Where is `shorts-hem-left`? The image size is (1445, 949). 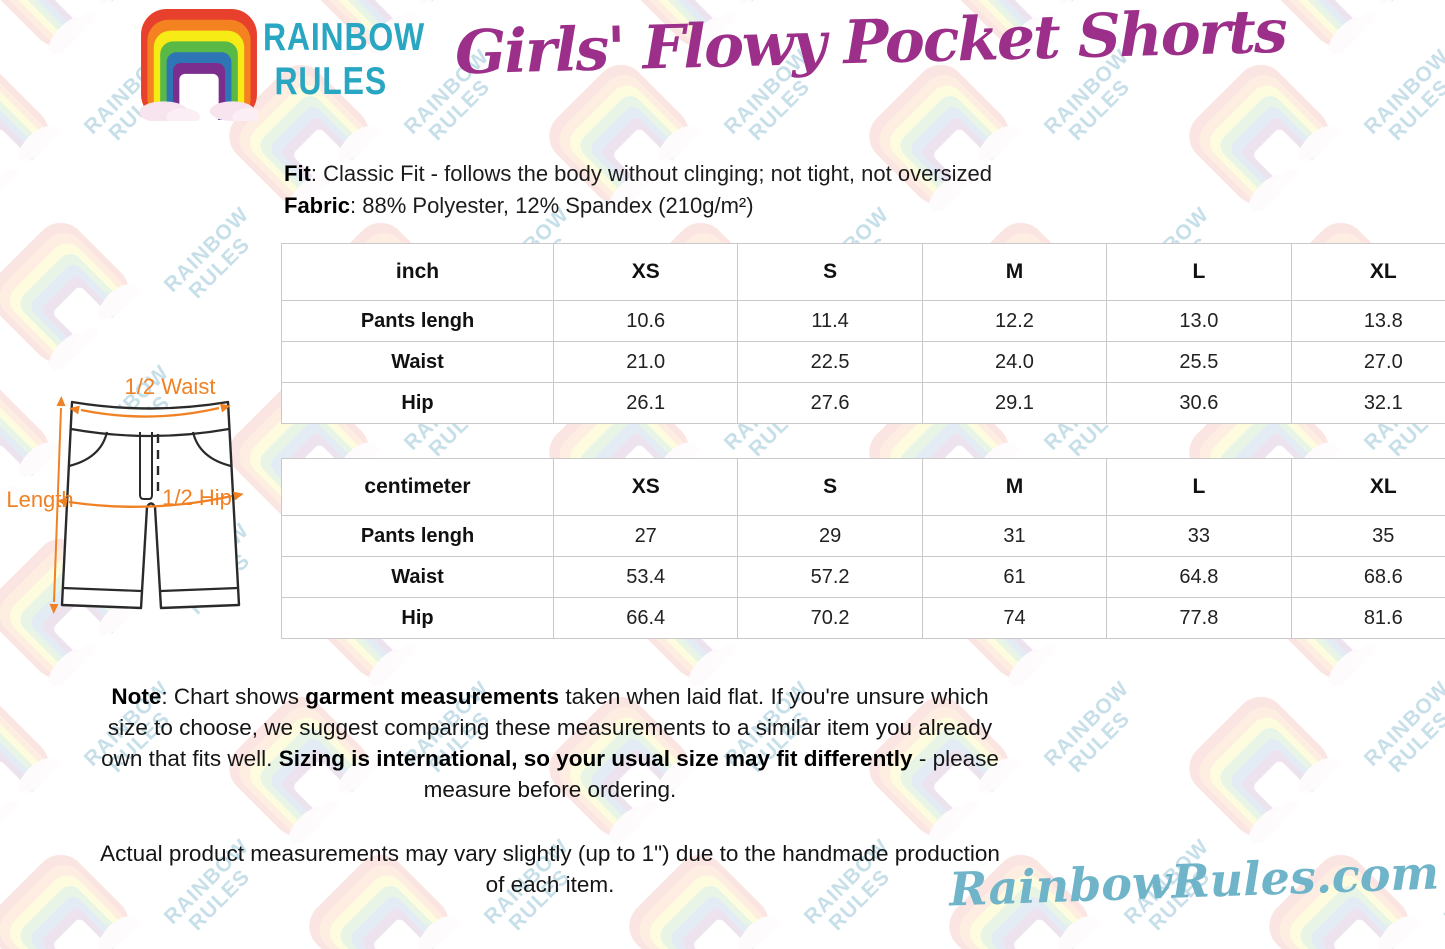
shorts-hem-left is located at coordinates (102, 589).